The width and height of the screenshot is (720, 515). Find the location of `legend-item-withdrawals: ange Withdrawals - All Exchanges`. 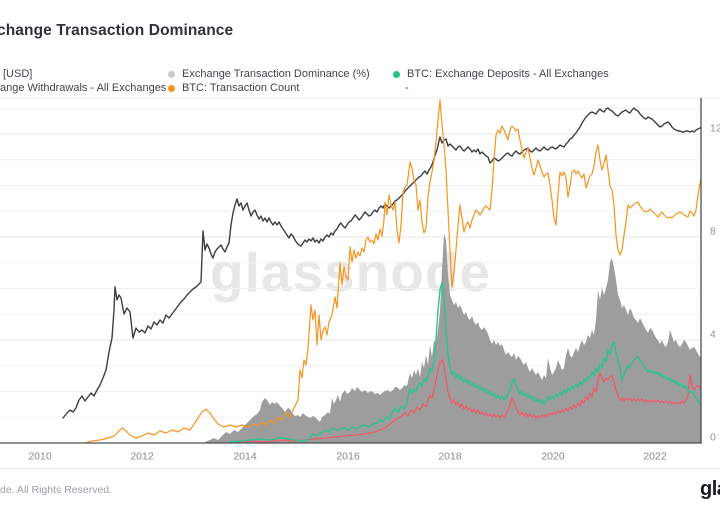

legend-item-withdrawals: ange Withdrawals - All Exchanges is located at coordinates (83, 88).